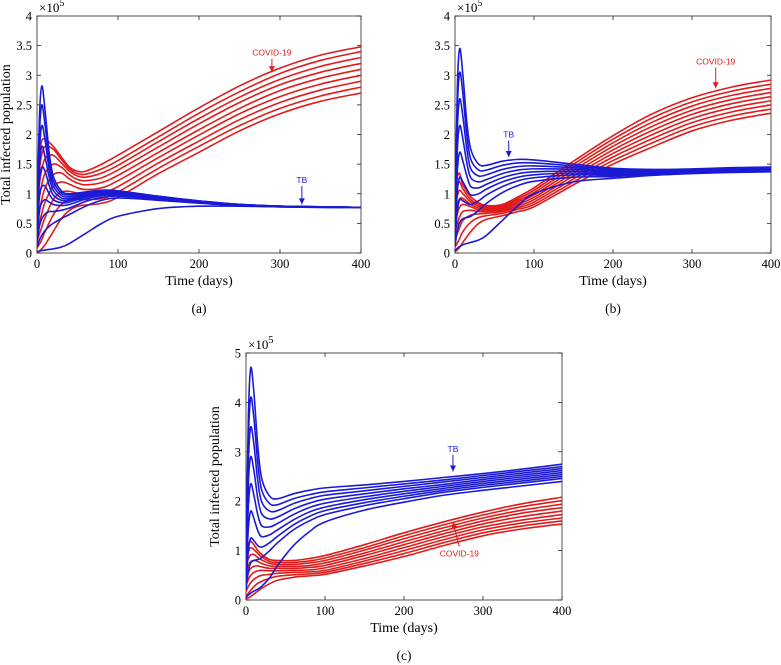  What do you see at coordinates (479, 4) in the screenshot?
I see `y-exponent-power: 5` at bounding box center [479, 4].